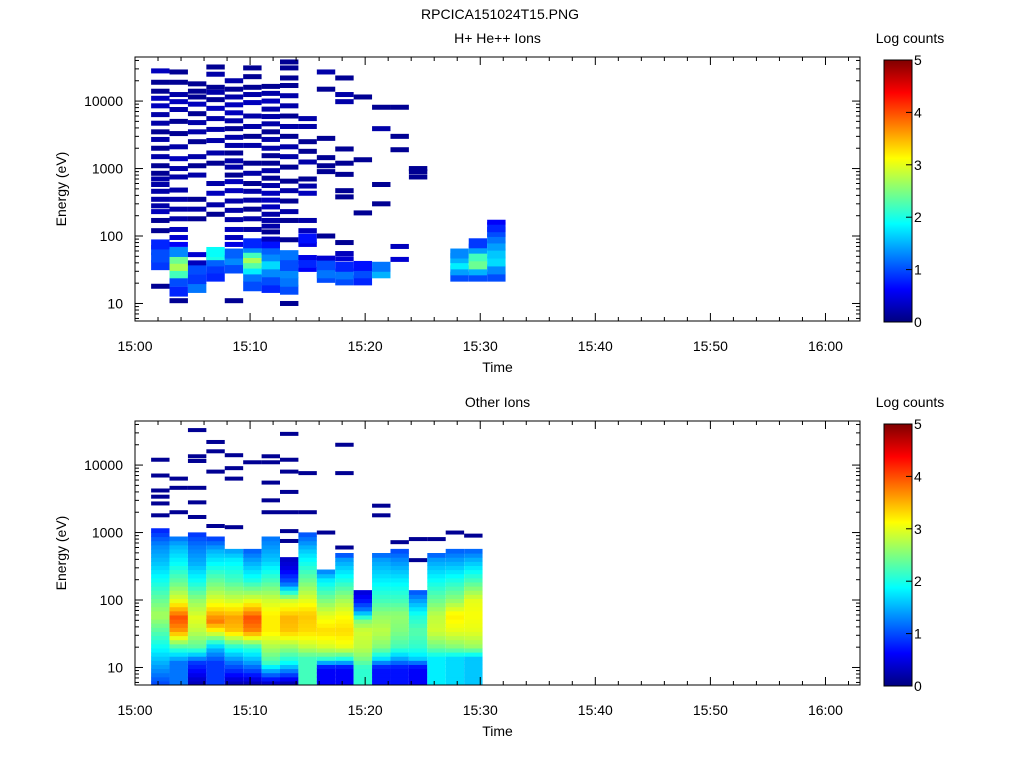 This screenshot has height=768, width=1024. Describe the element at coordinates (918, 270) in the screenshot. I see `colorbar-tick-label: 1` at that location.